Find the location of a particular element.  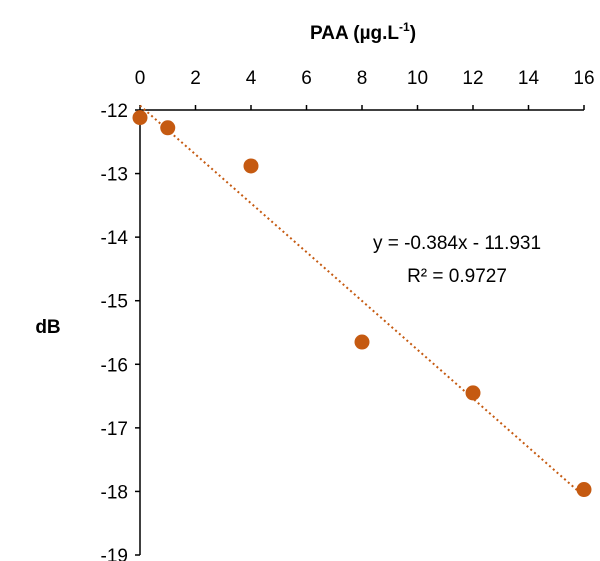

r-squared-label: R² = 0.9727 is located at coordinates (457, 276).